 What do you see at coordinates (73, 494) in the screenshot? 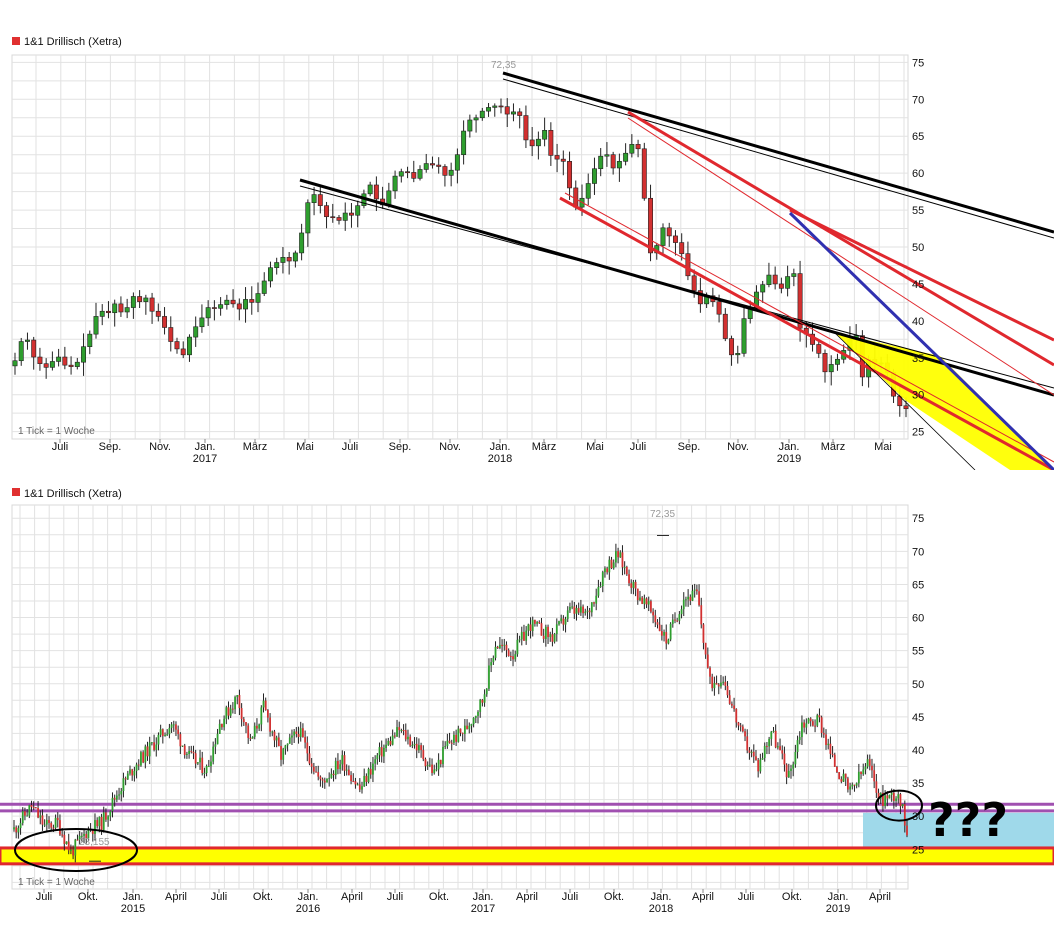
I see `chart-title: 1&1 Drillisch (Xetra)` at bounding box center [73, 494].